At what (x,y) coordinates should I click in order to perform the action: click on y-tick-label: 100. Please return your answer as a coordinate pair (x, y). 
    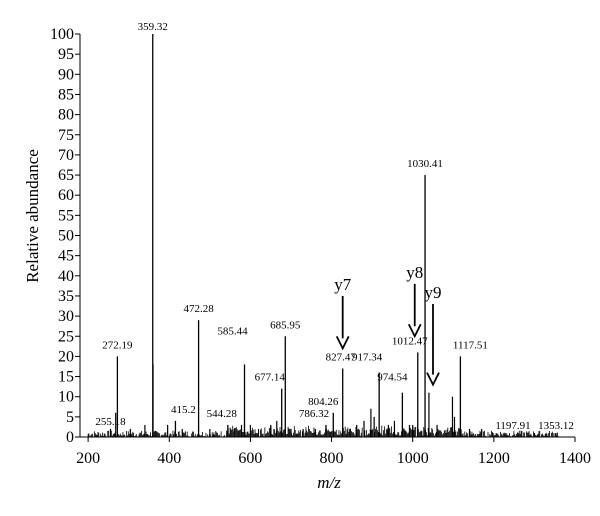
    Looking at the image, I should click on (62, 34).